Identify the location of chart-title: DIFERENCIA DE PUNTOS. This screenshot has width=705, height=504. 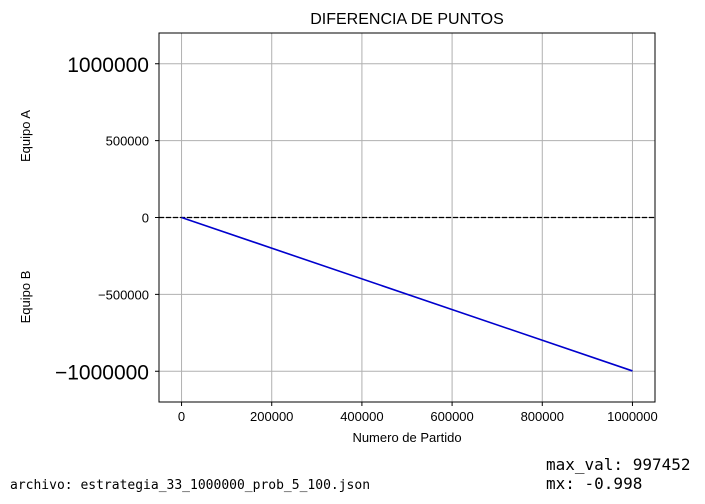
(407, 19).